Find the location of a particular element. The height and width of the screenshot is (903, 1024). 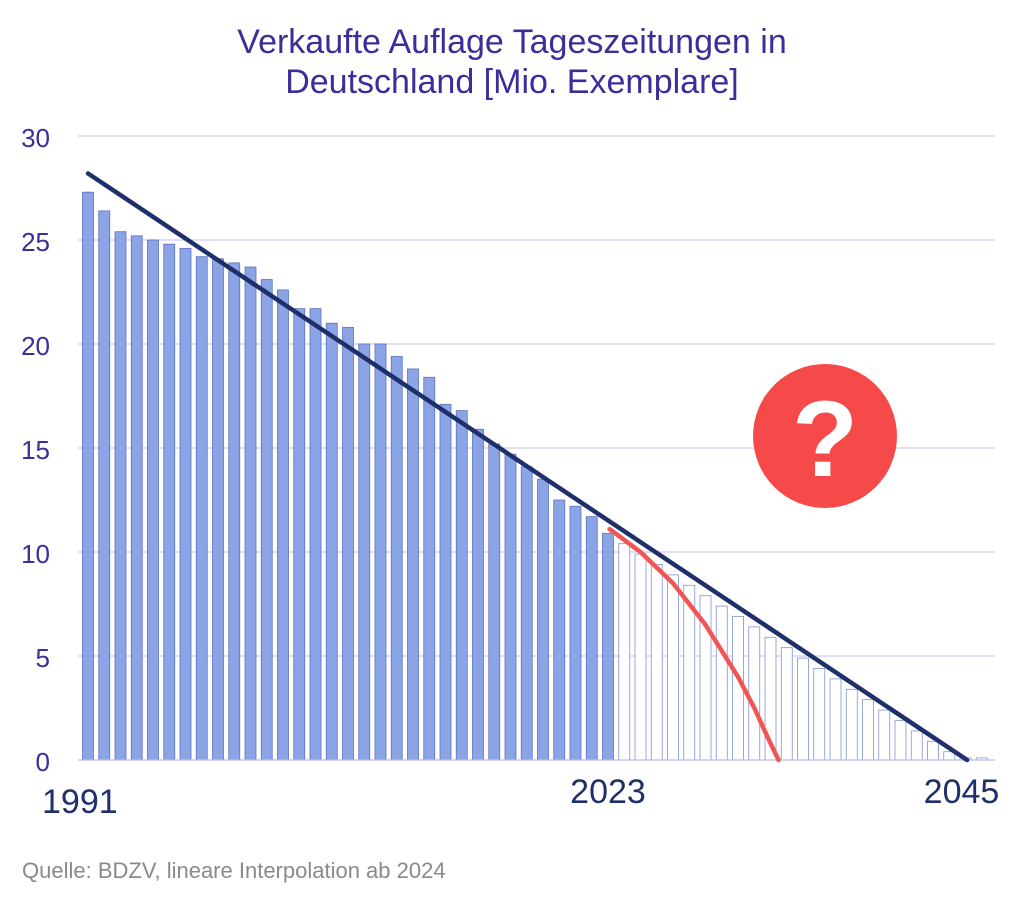

x-tick-label: 2045 is located at coordinates (962, 792).